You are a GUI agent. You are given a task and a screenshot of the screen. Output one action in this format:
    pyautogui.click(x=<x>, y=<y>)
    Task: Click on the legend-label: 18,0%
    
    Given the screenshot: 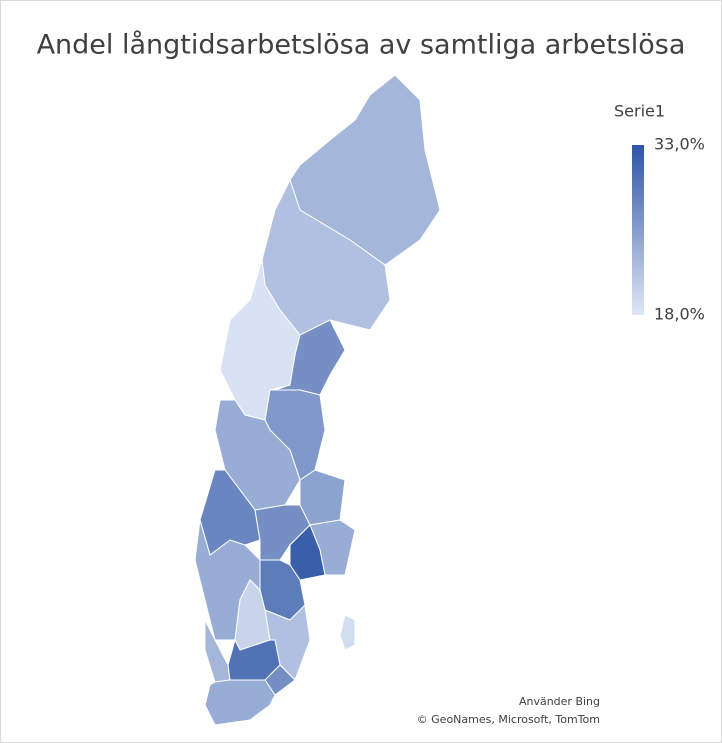 What is the action you would take?
    pyautogui.click(x=679, y=314)
    